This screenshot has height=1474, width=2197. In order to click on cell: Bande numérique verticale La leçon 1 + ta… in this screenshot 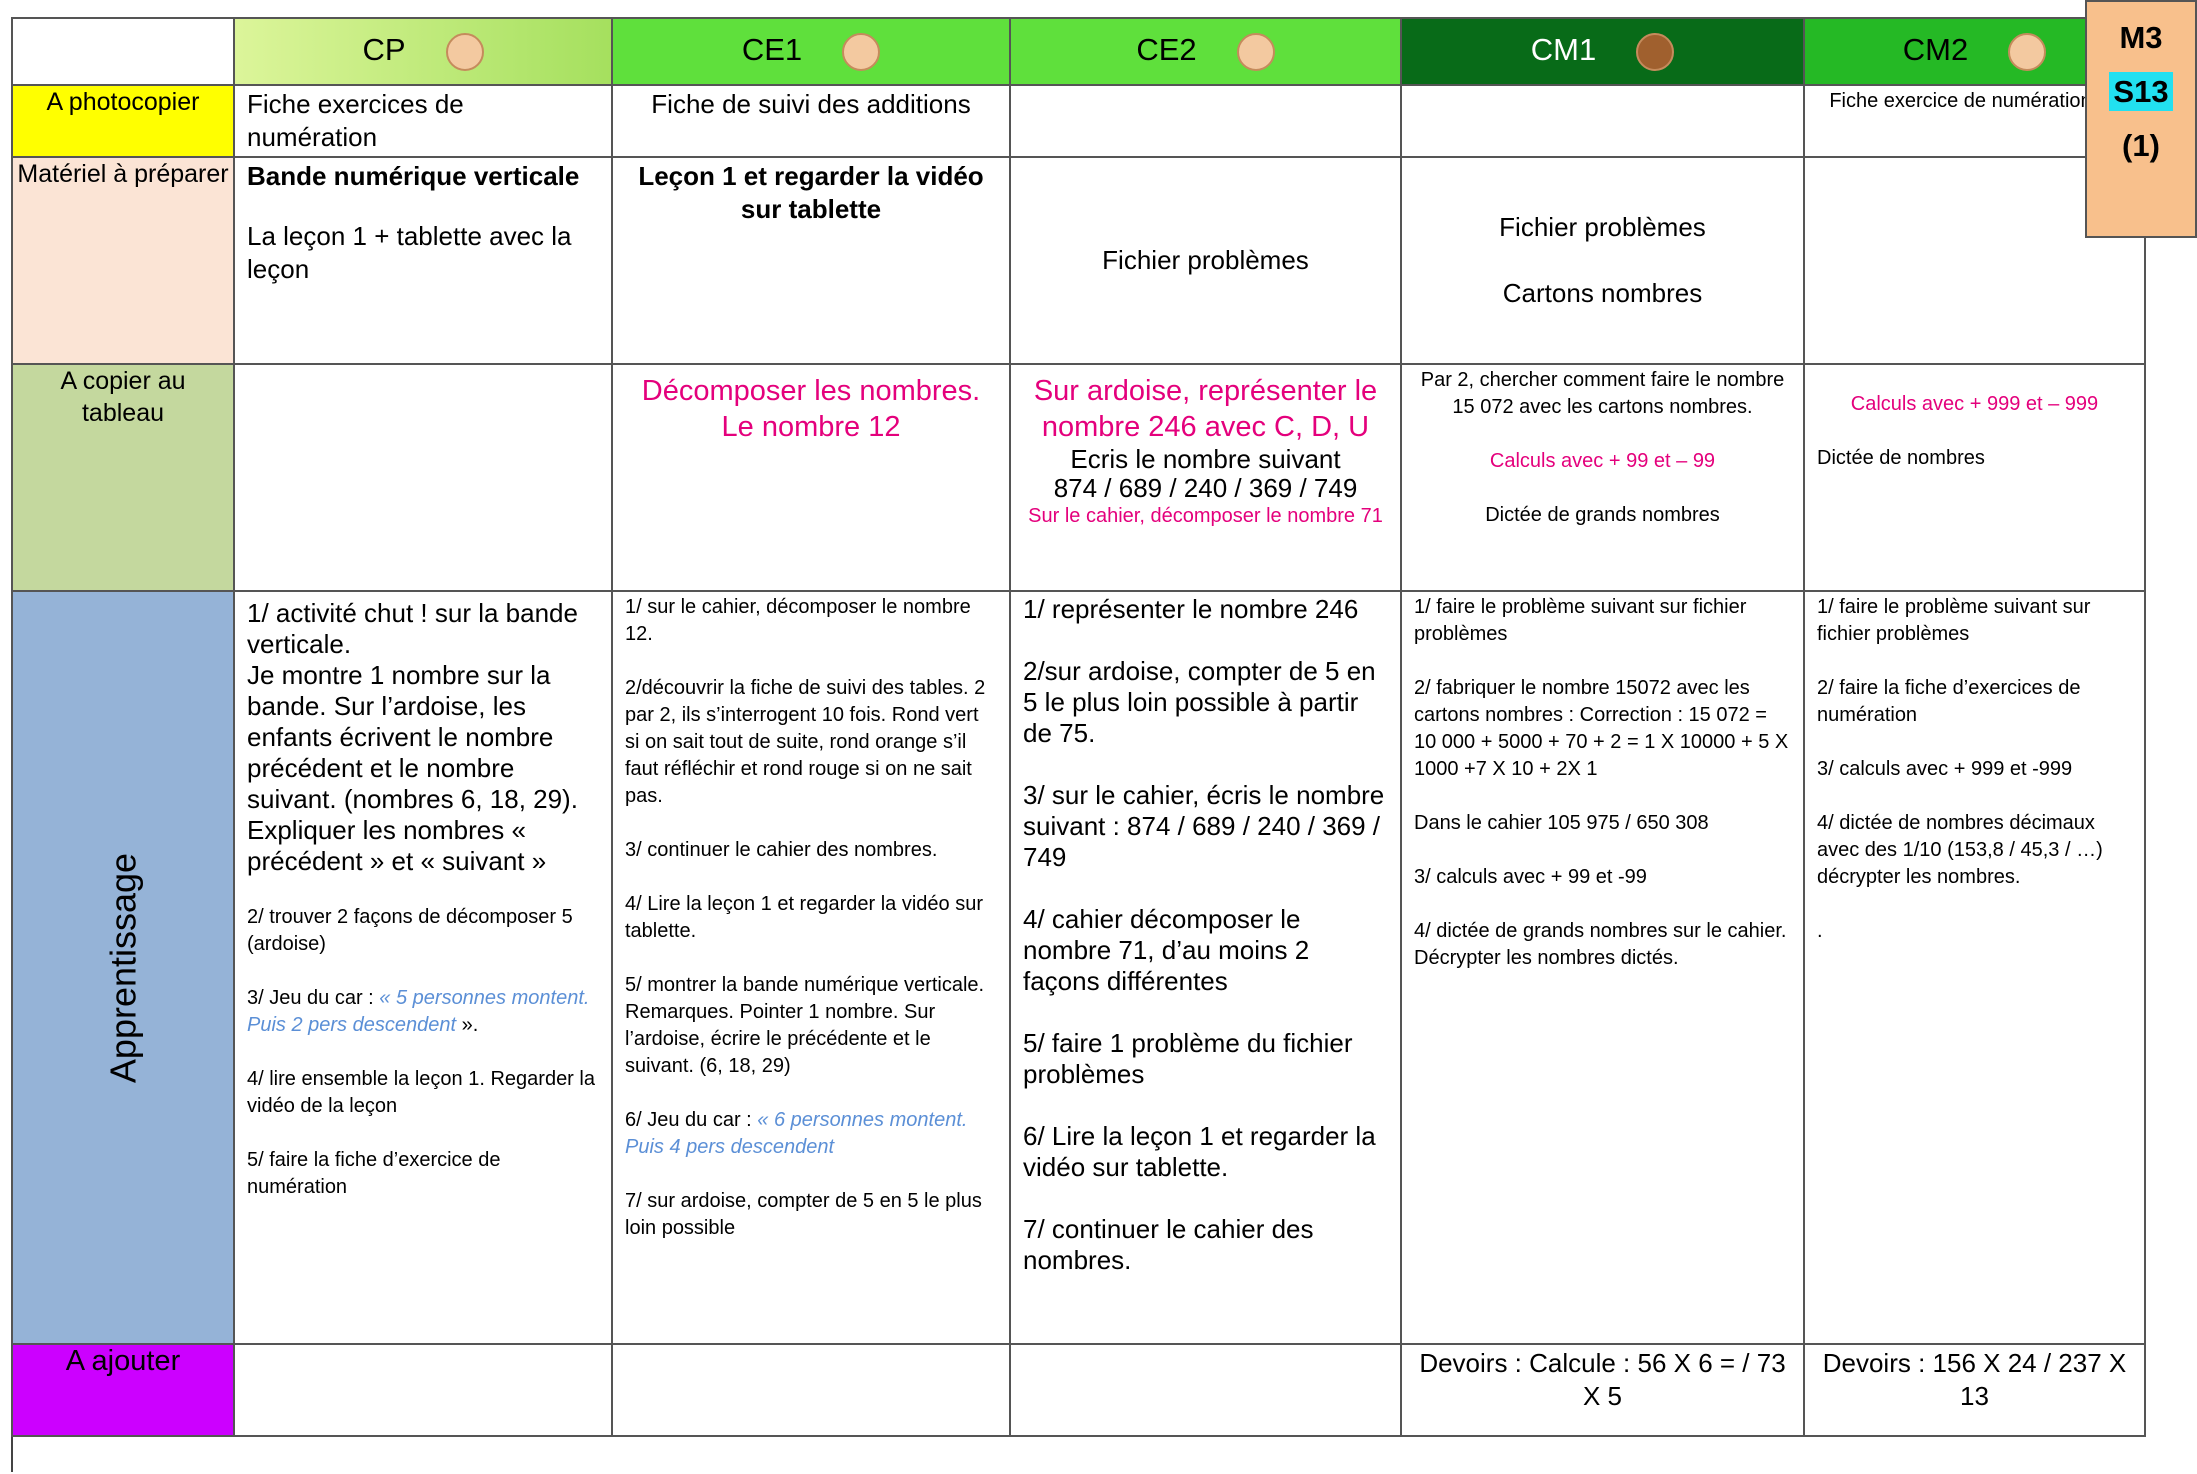, I will do `click(423, 260)`.